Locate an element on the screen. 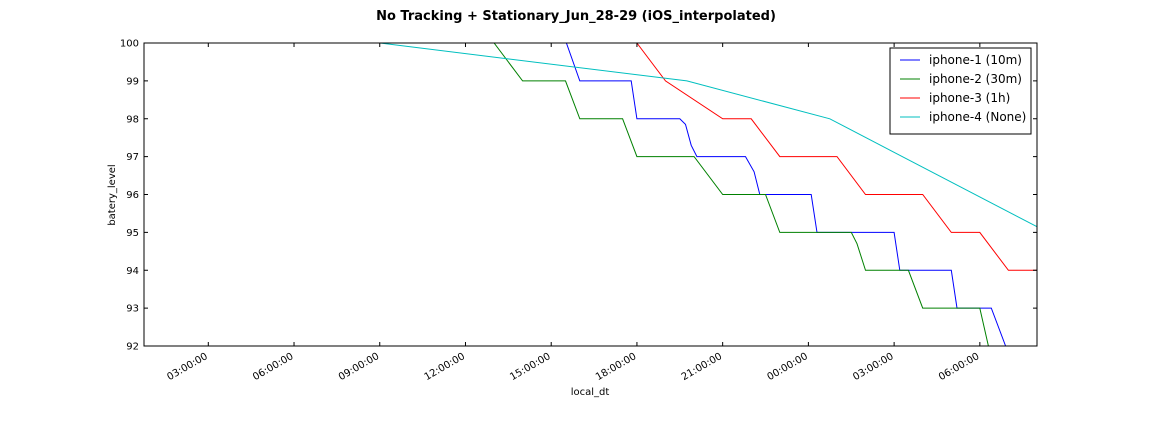 This screenshot has width=1152, height=432. y-axis-label: batery_level is located at coordinates (112, 194).